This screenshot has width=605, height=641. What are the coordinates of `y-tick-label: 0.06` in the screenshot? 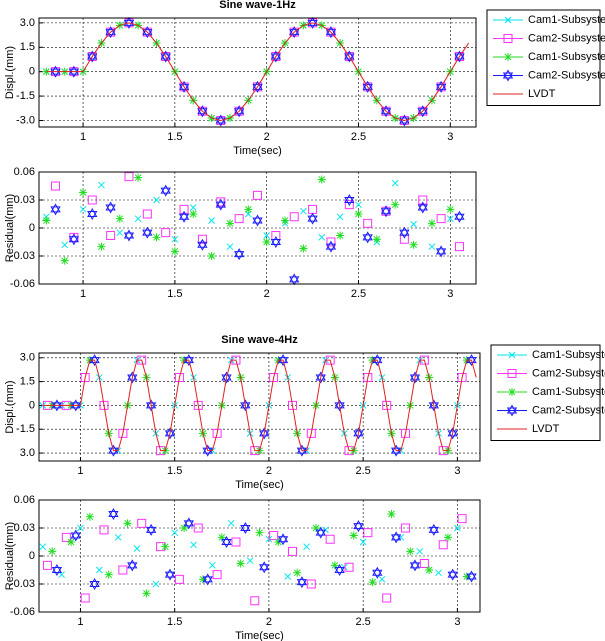 It's located at (24, 172).